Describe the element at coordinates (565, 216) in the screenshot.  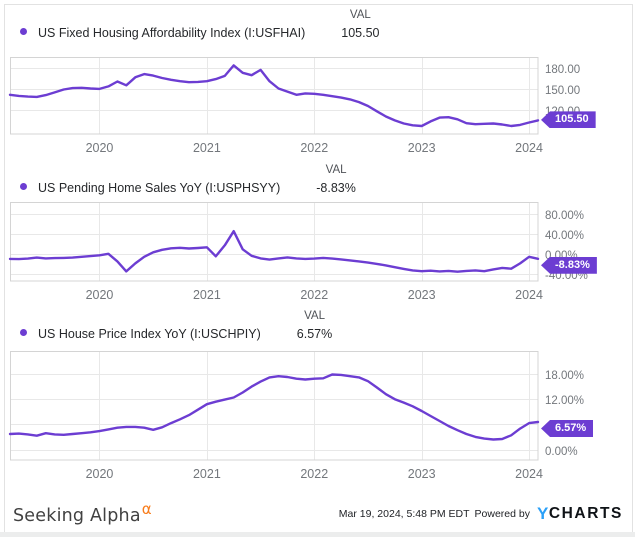
I see `y-axis-tick-label: 80.00%` at that location.